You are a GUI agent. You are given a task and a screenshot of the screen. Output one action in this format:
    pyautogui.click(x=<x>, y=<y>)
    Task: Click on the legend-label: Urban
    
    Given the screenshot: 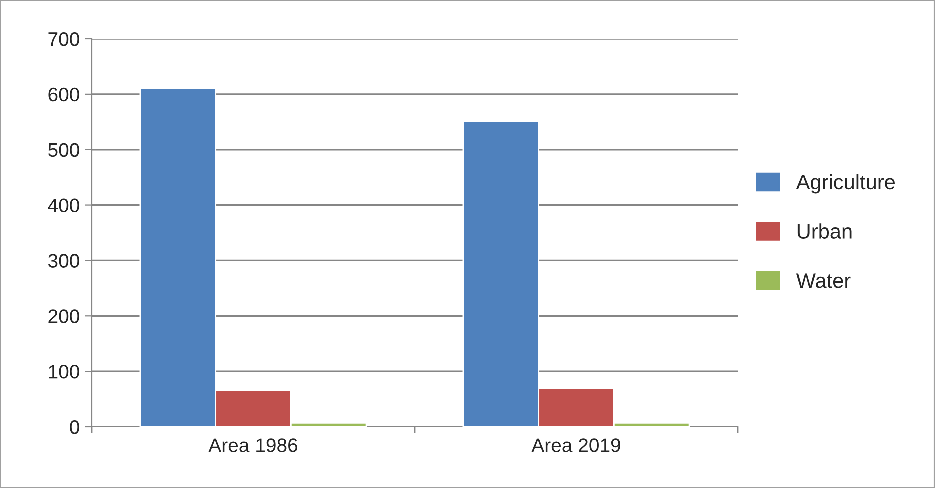 What is the action you would take?
    pyautogui.click(x=825, y=231)
    